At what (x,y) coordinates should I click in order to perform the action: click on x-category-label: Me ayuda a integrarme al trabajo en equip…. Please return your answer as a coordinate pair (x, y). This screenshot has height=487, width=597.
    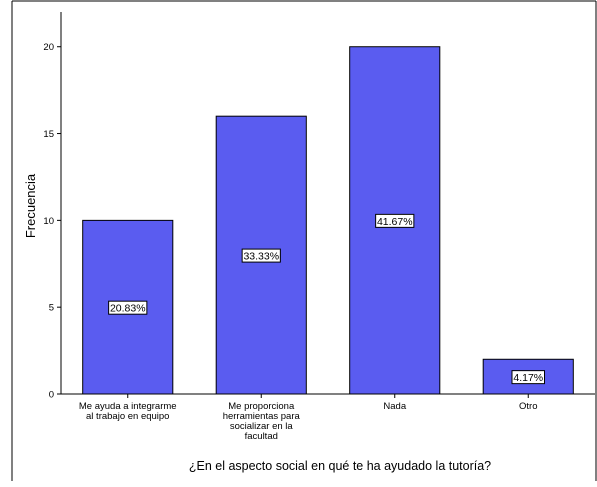
    Looking at the image, I should click on (128, 411).